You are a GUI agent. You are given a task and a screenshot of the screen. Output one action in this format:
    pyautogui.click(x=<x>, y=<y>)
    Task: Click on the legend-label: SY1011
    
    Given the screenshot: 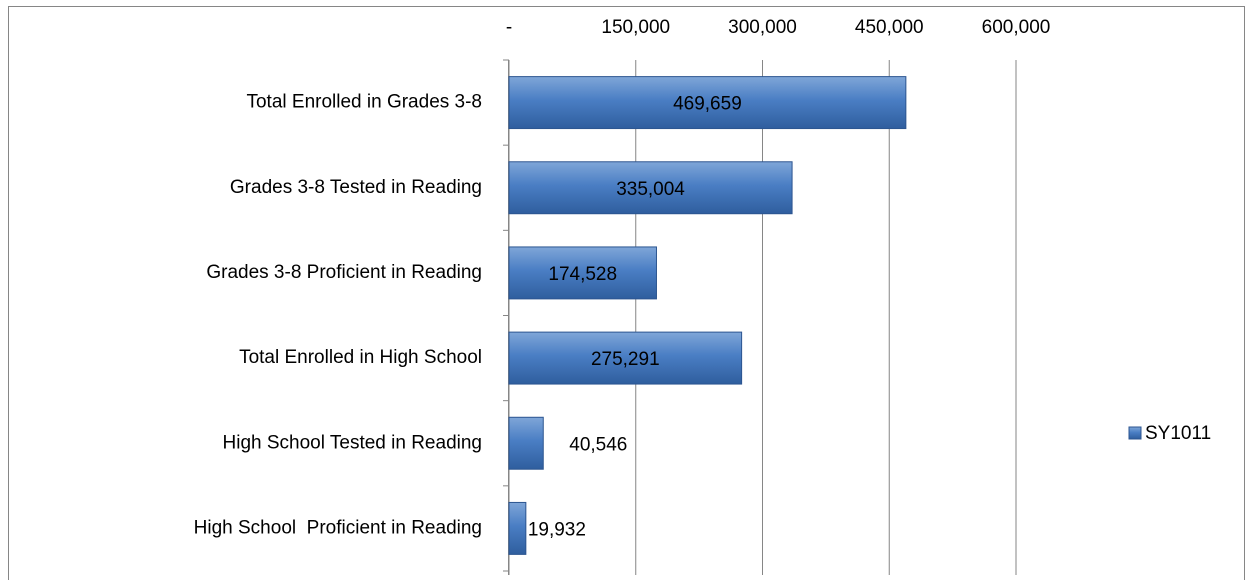 What is the action you would take?
    pyautogui.click(x=1178, y=433)
    